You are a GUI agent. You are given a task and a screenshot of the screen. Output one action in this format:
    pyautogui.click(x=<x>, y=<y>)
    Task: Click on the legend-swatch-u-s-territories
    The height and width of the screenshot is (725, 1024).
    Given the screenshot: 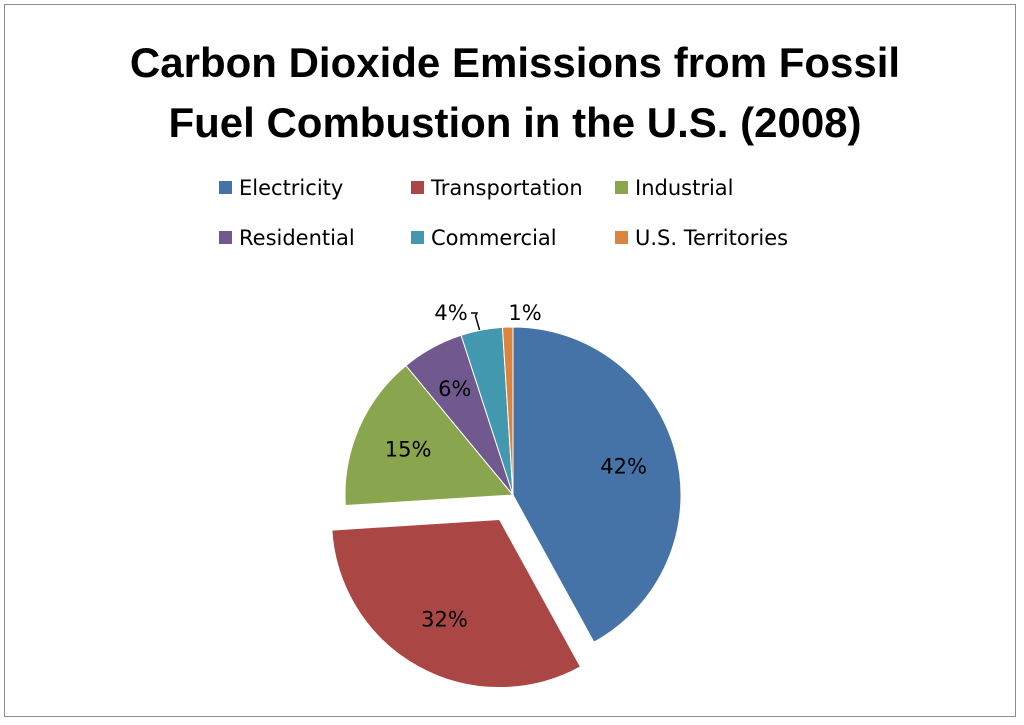 What is the action you would take?
    pyautogui.click(x=621, y=237)
    